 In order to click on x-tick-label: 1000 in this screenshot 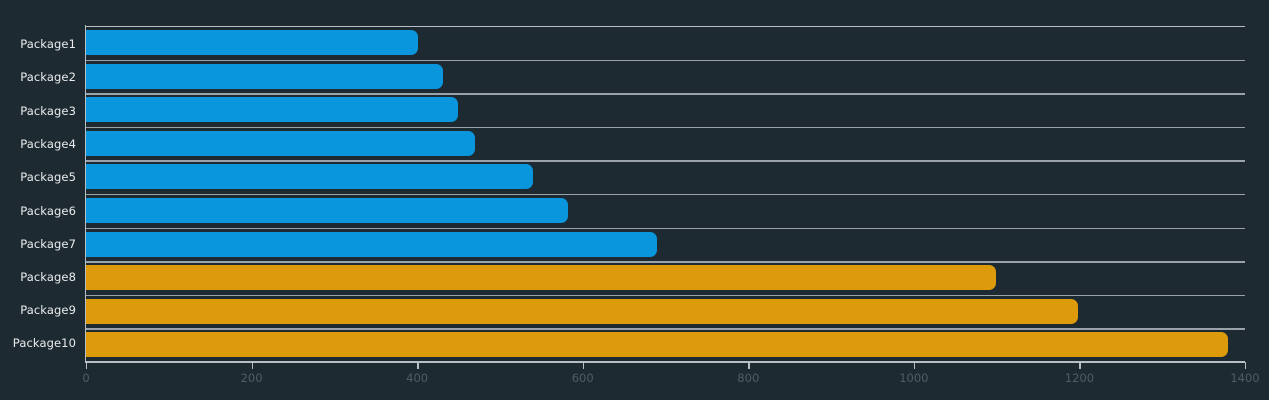, I will do `click(914, 378)`.